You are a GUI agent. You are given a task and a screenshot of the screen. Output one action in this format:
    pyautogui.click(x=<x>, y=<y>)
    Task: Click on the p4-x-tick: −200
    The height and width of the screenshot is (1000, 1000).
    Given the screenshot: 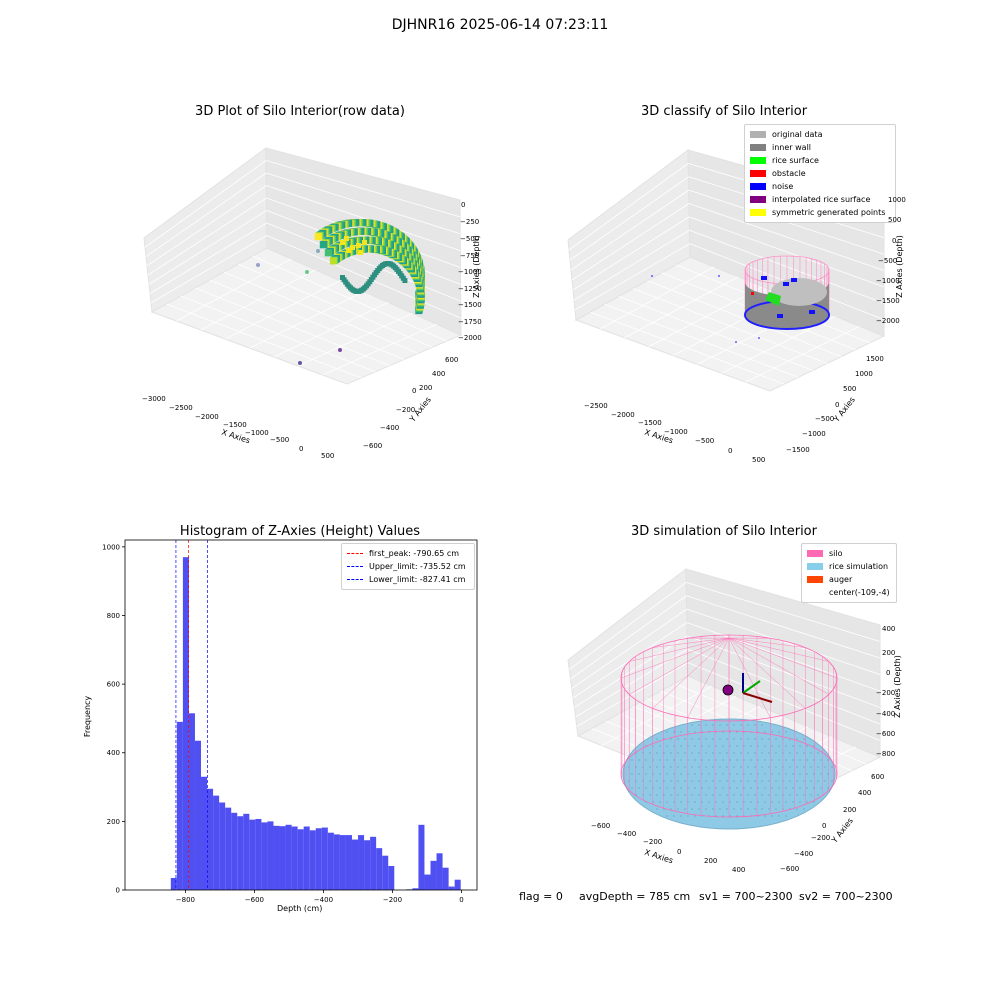 What is the action you would take?
    pyautogui.click(x=653, y=842)
    